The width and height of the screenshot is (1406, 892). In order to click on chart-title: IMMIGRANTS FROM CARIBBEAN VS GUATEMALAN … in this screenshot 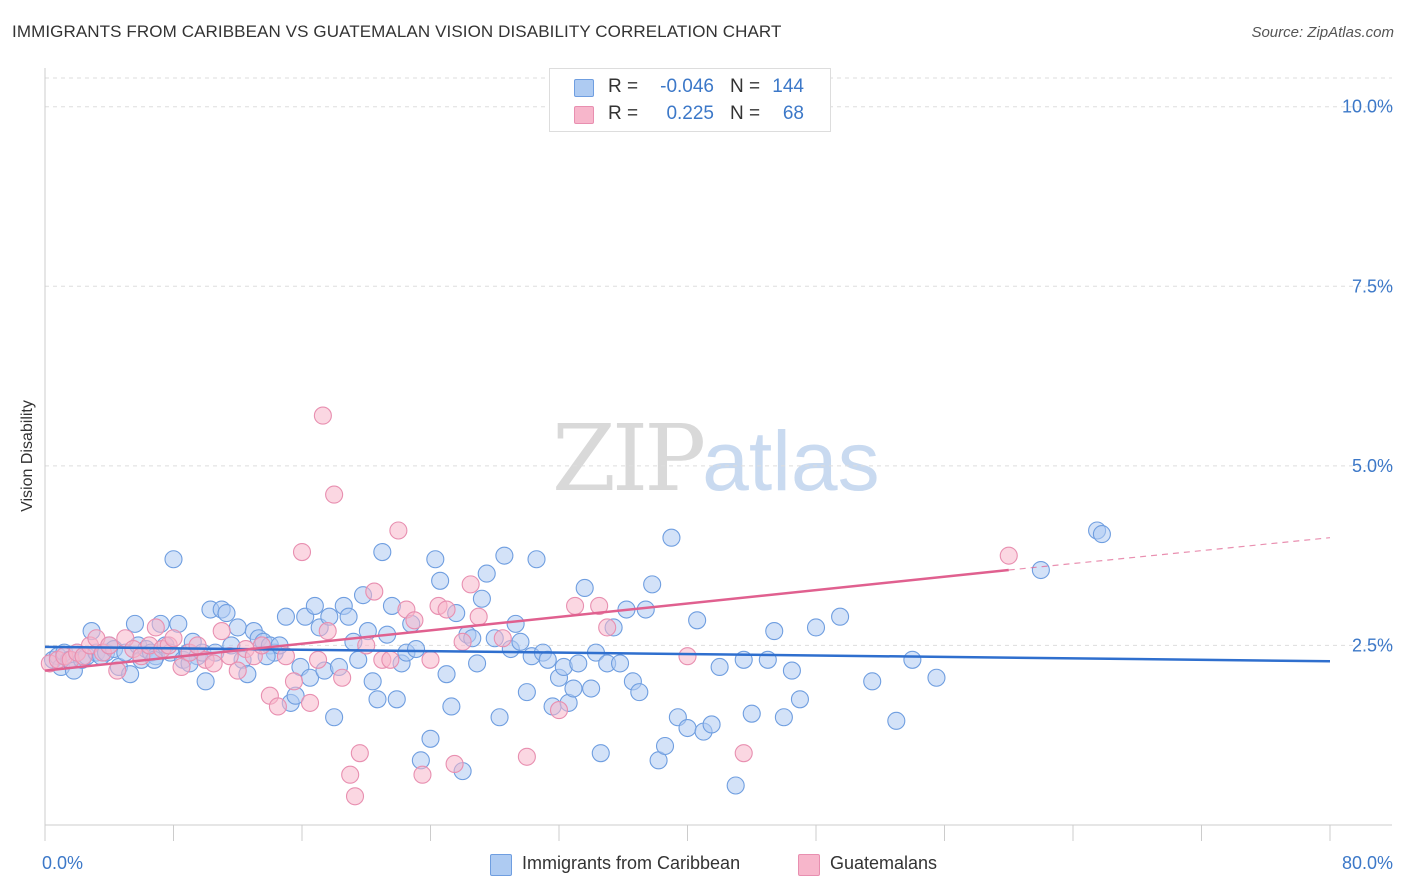, I will do `click(397, 31)`.